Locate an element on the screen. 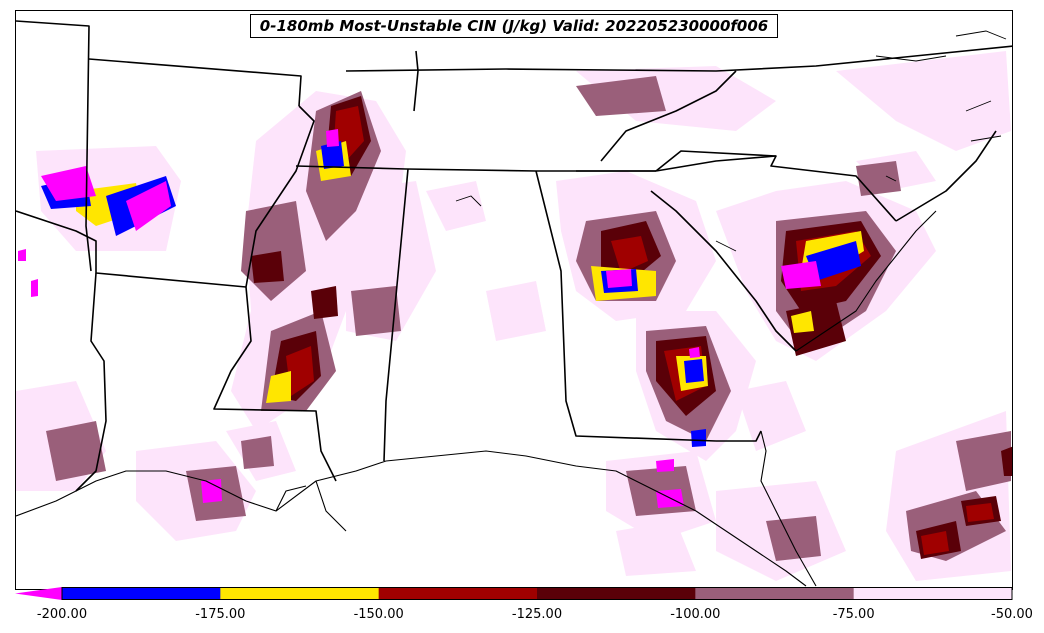  colorbar-outline is located at coordinates (537, 593).